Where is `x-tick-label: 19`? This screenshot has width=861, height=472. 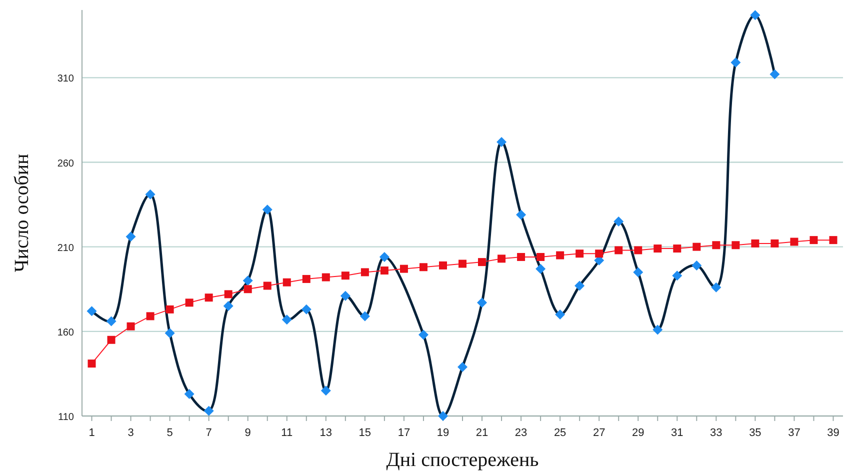
x-tick-label: 19 is located at coordinates (443, 433).